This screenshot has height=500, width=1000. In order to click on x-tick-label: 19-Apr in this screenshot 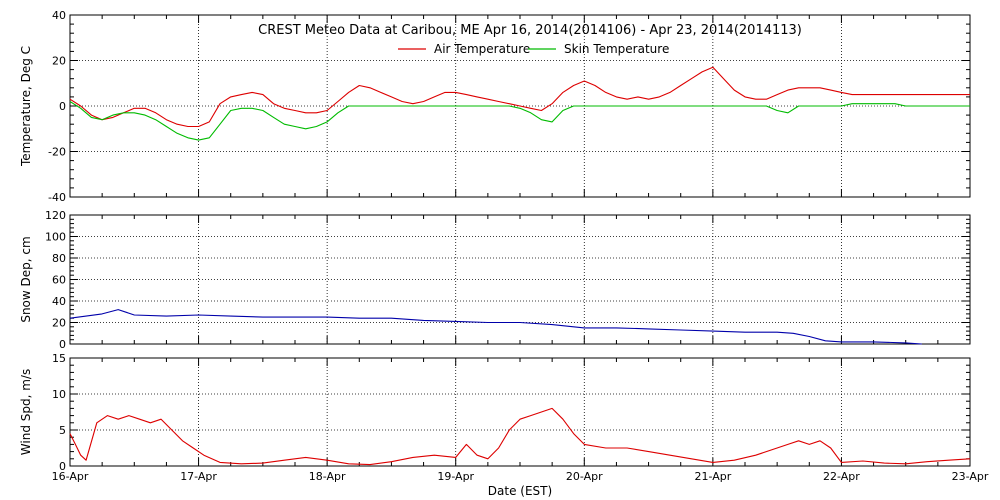, I will do `click(455, 476)`.